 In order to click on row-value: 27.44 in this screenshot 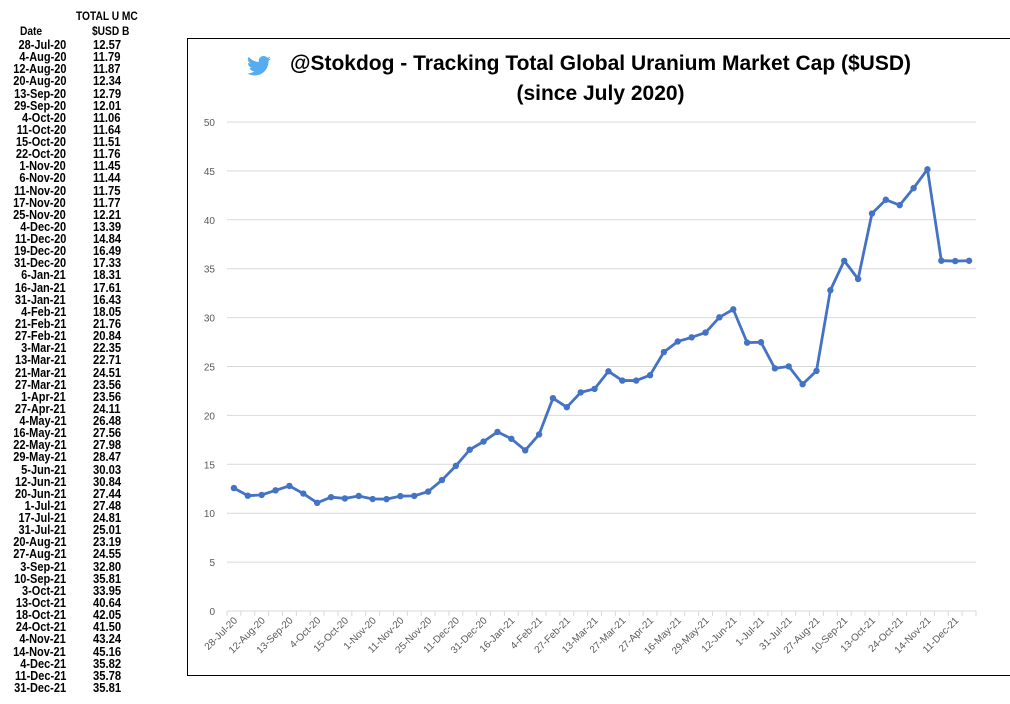, I will do `click(107, 493)`.